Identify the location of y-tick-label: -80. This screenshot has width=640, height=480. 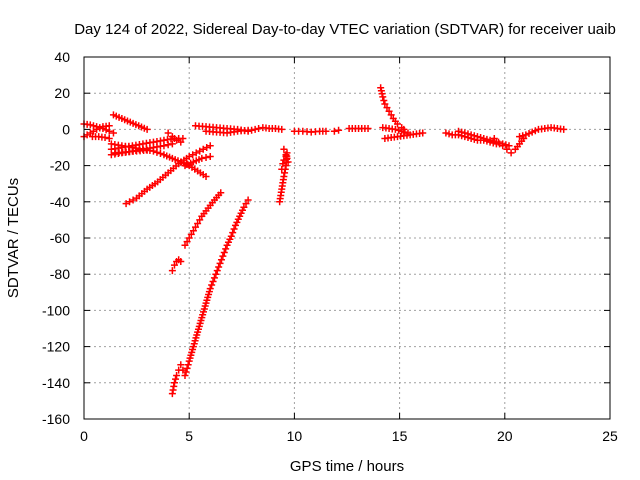
(60, 274).